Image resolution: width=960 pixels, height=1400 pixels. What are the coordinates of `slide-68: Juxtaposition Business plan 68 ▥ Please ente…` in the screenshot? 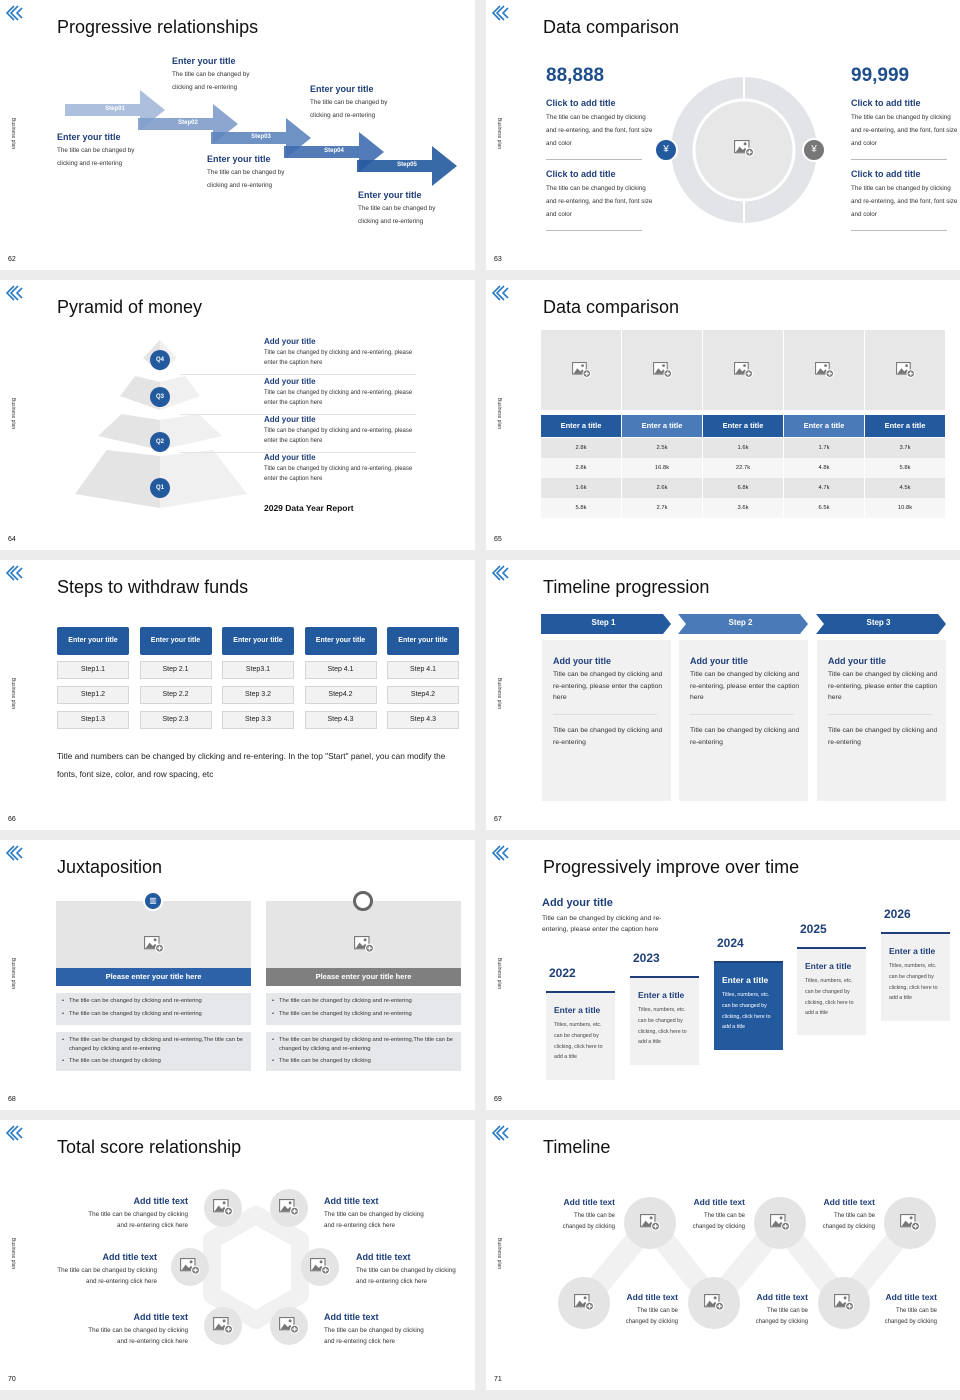 It's located at (237, 975).